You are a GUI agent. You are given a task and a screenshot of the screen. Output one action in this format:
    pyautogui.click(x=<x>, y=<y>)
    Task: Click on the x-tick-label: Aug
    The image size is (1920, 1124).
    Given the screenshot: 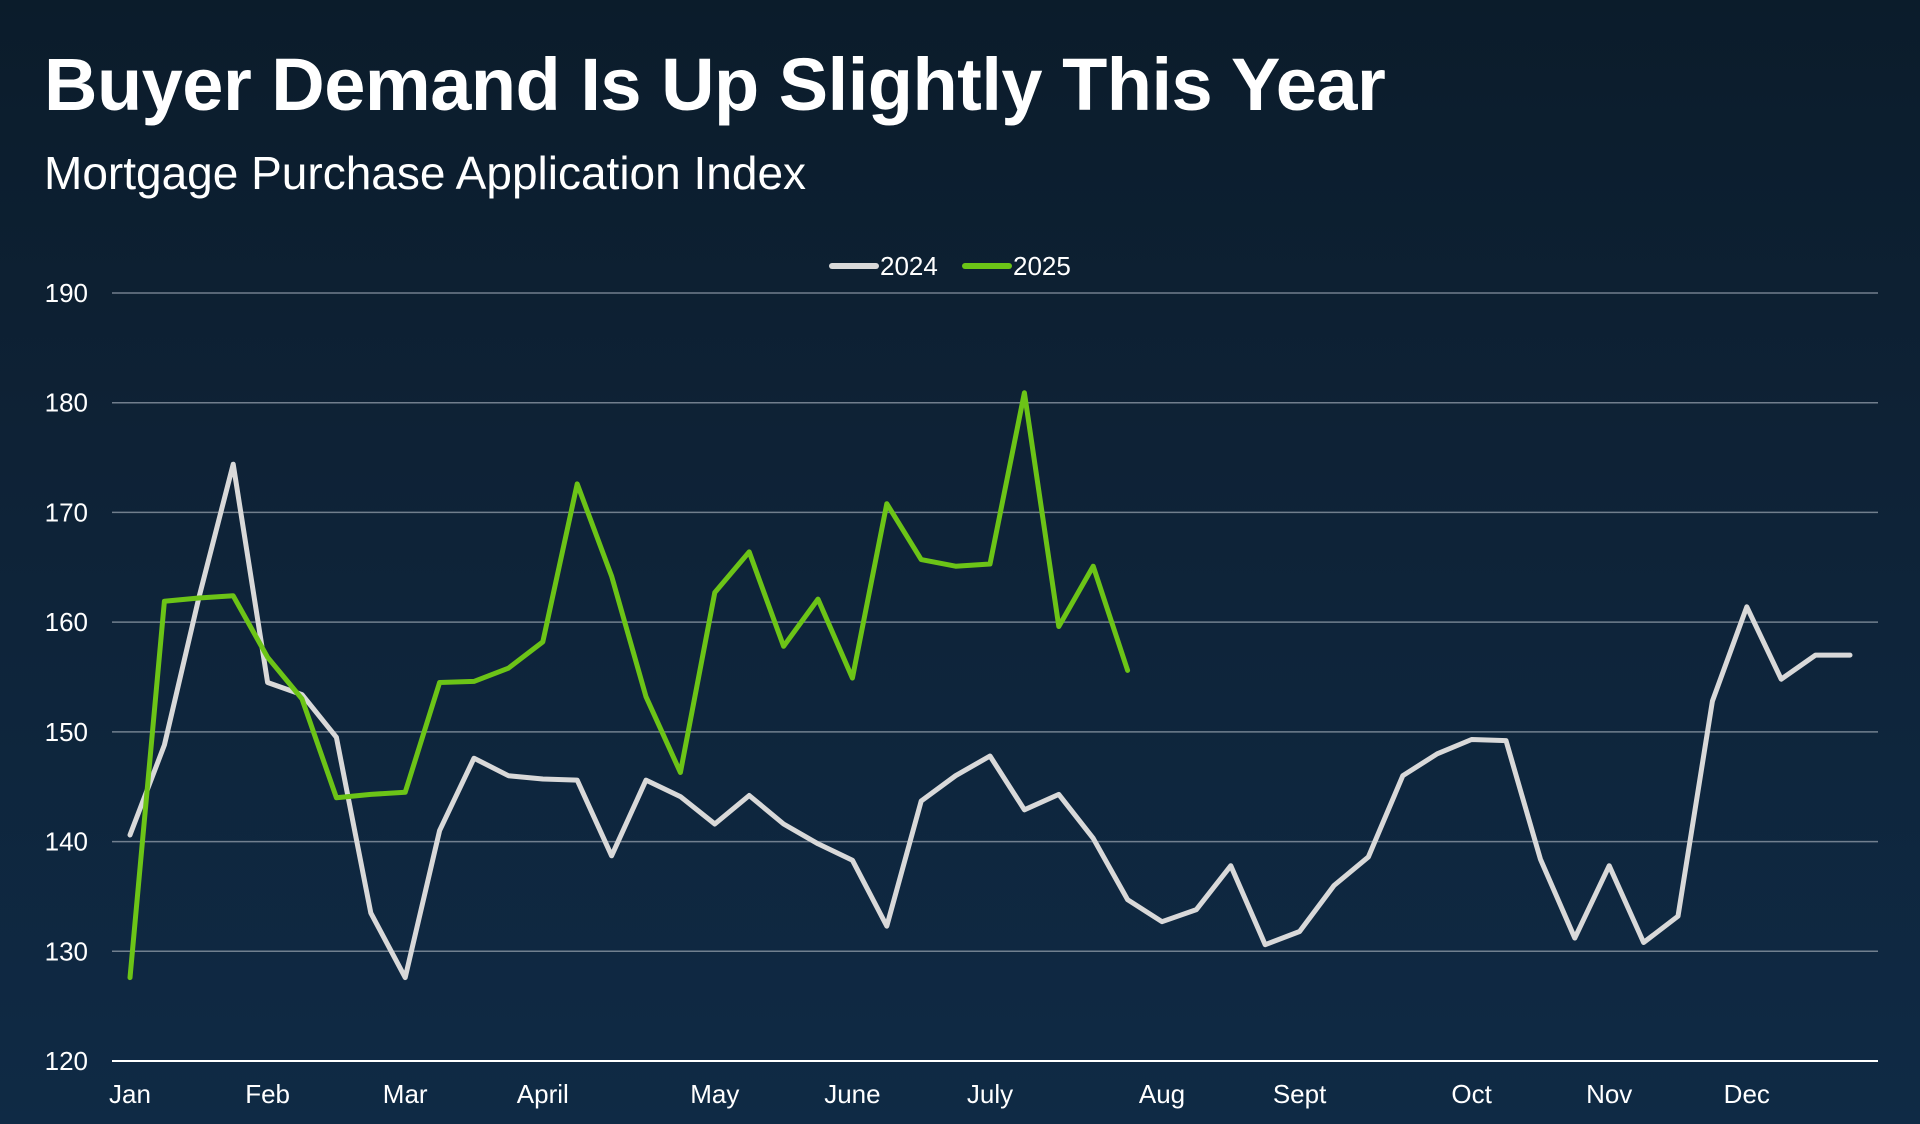 What is the action you would take?
    pyautogui.click(x=1162, y=1094)
    